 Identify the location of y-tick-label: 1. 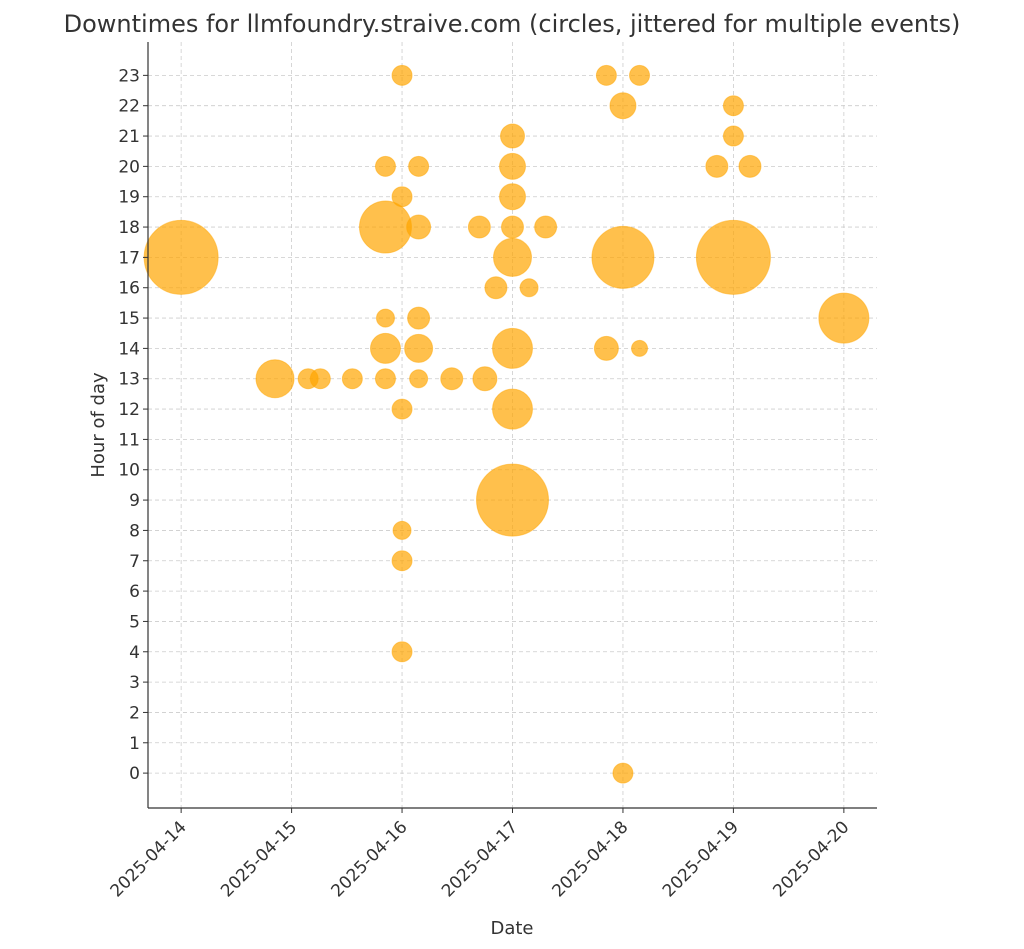
(134, 744).